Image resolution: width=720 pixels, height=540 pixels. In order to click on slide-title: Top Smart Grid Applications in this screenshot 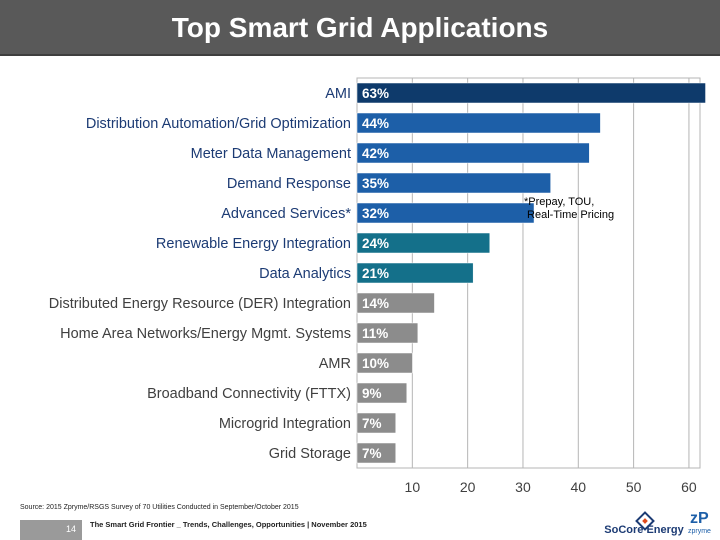, I will do `click(360, 27)`.